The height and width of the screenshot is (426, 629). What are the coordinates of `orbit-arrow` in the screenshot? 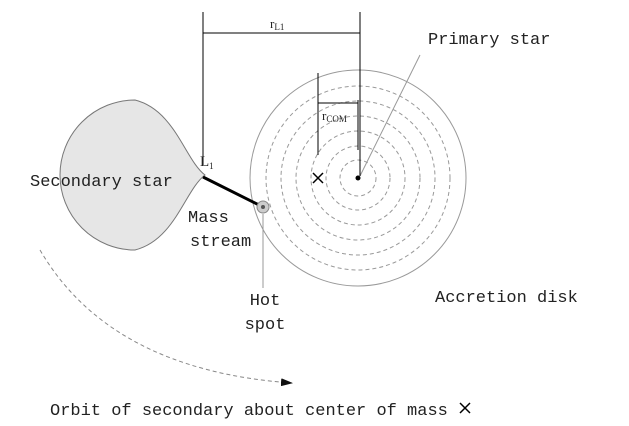 It's located at (166, 318).